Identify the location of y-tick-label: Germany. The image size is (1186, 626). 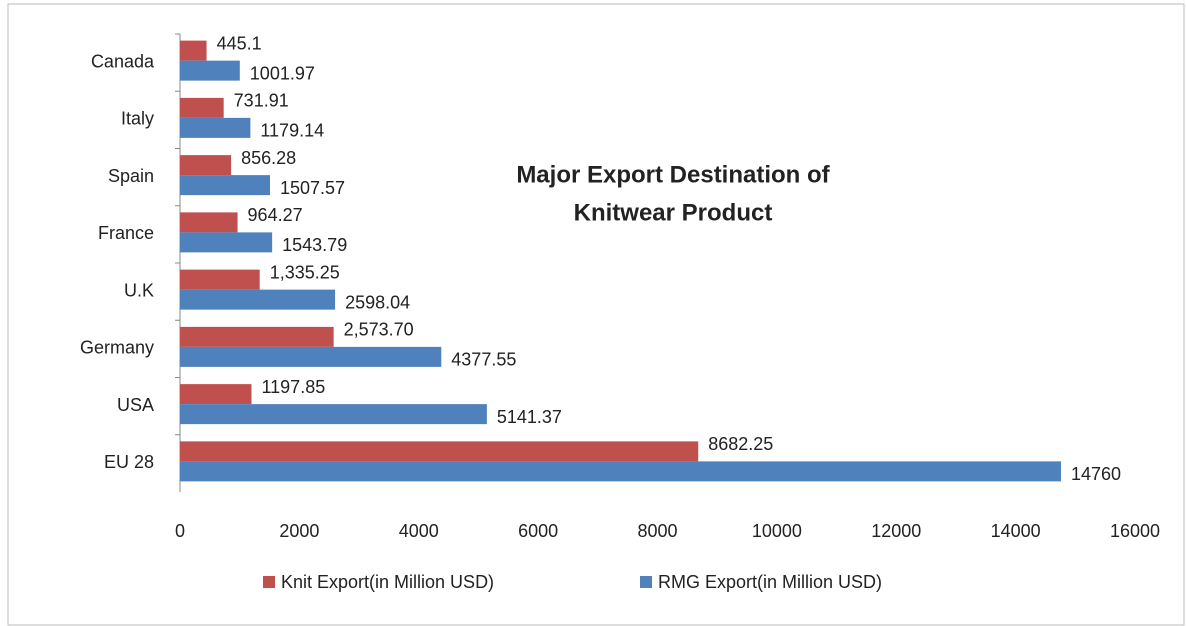
(117, 348).